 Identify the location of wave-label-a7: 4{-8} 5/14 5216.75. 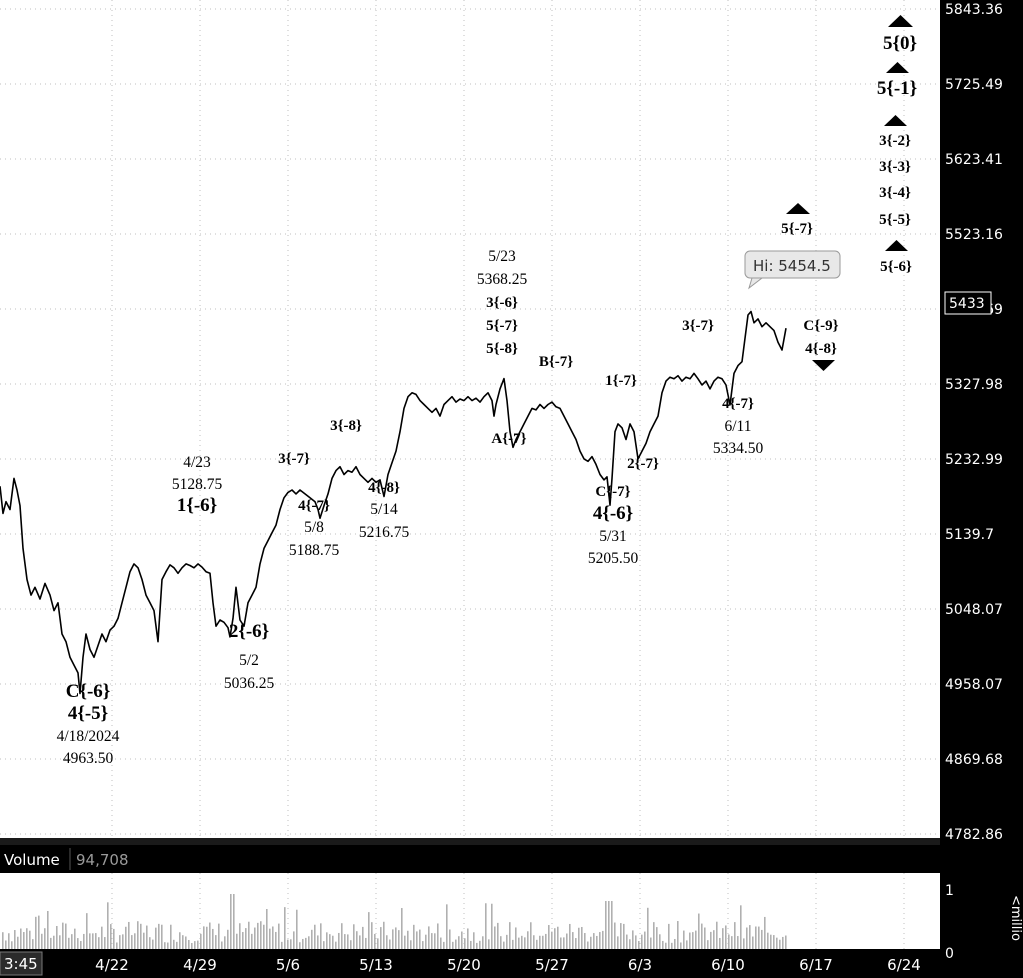
(384, 510).